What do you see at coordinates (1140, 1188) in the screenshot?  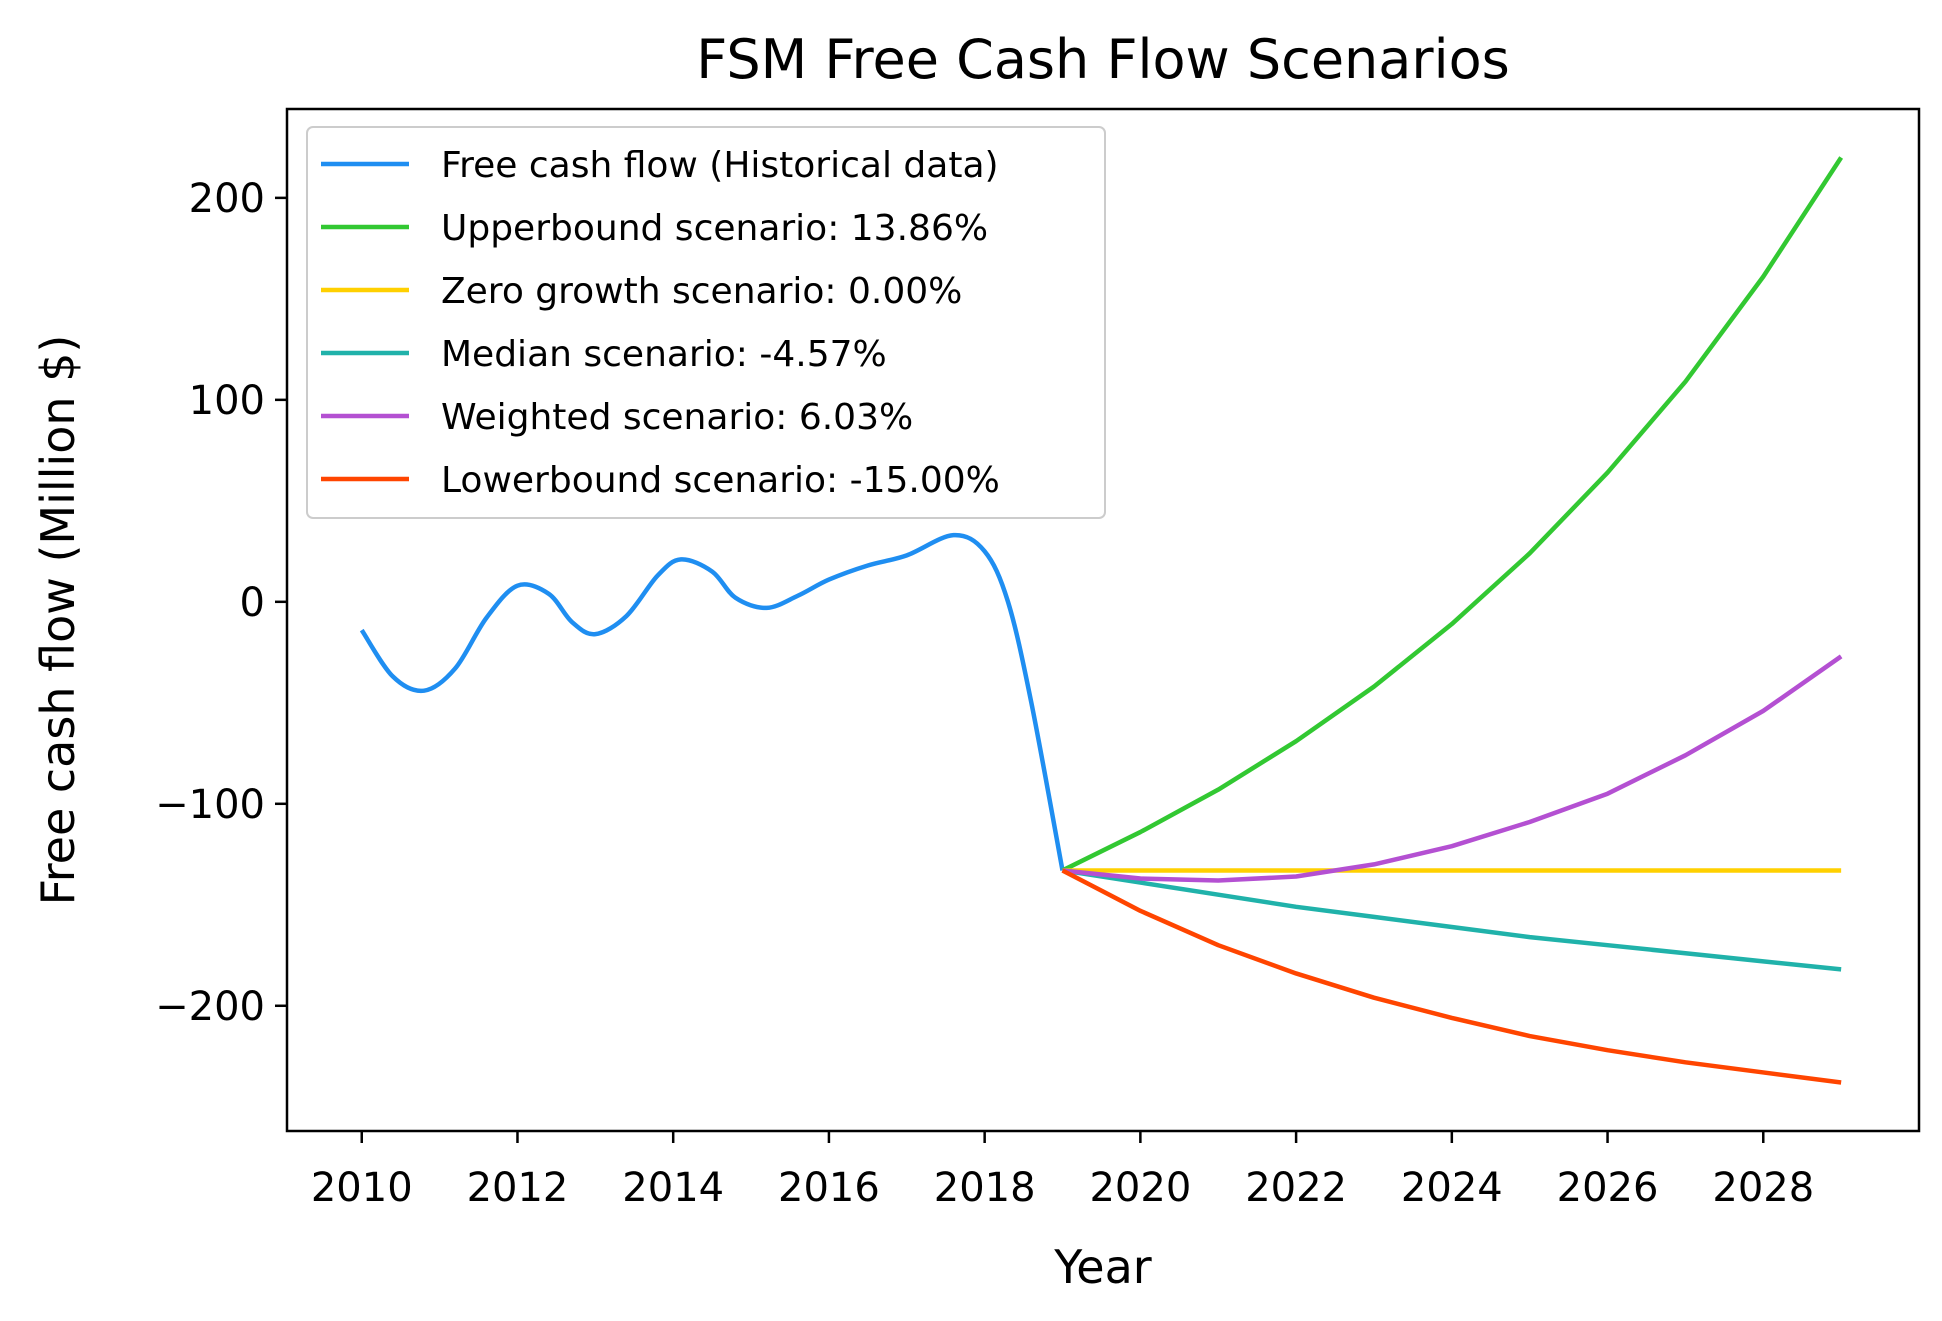 I see `x-tick-label: 2020` at bounding box center [1140, 1188].